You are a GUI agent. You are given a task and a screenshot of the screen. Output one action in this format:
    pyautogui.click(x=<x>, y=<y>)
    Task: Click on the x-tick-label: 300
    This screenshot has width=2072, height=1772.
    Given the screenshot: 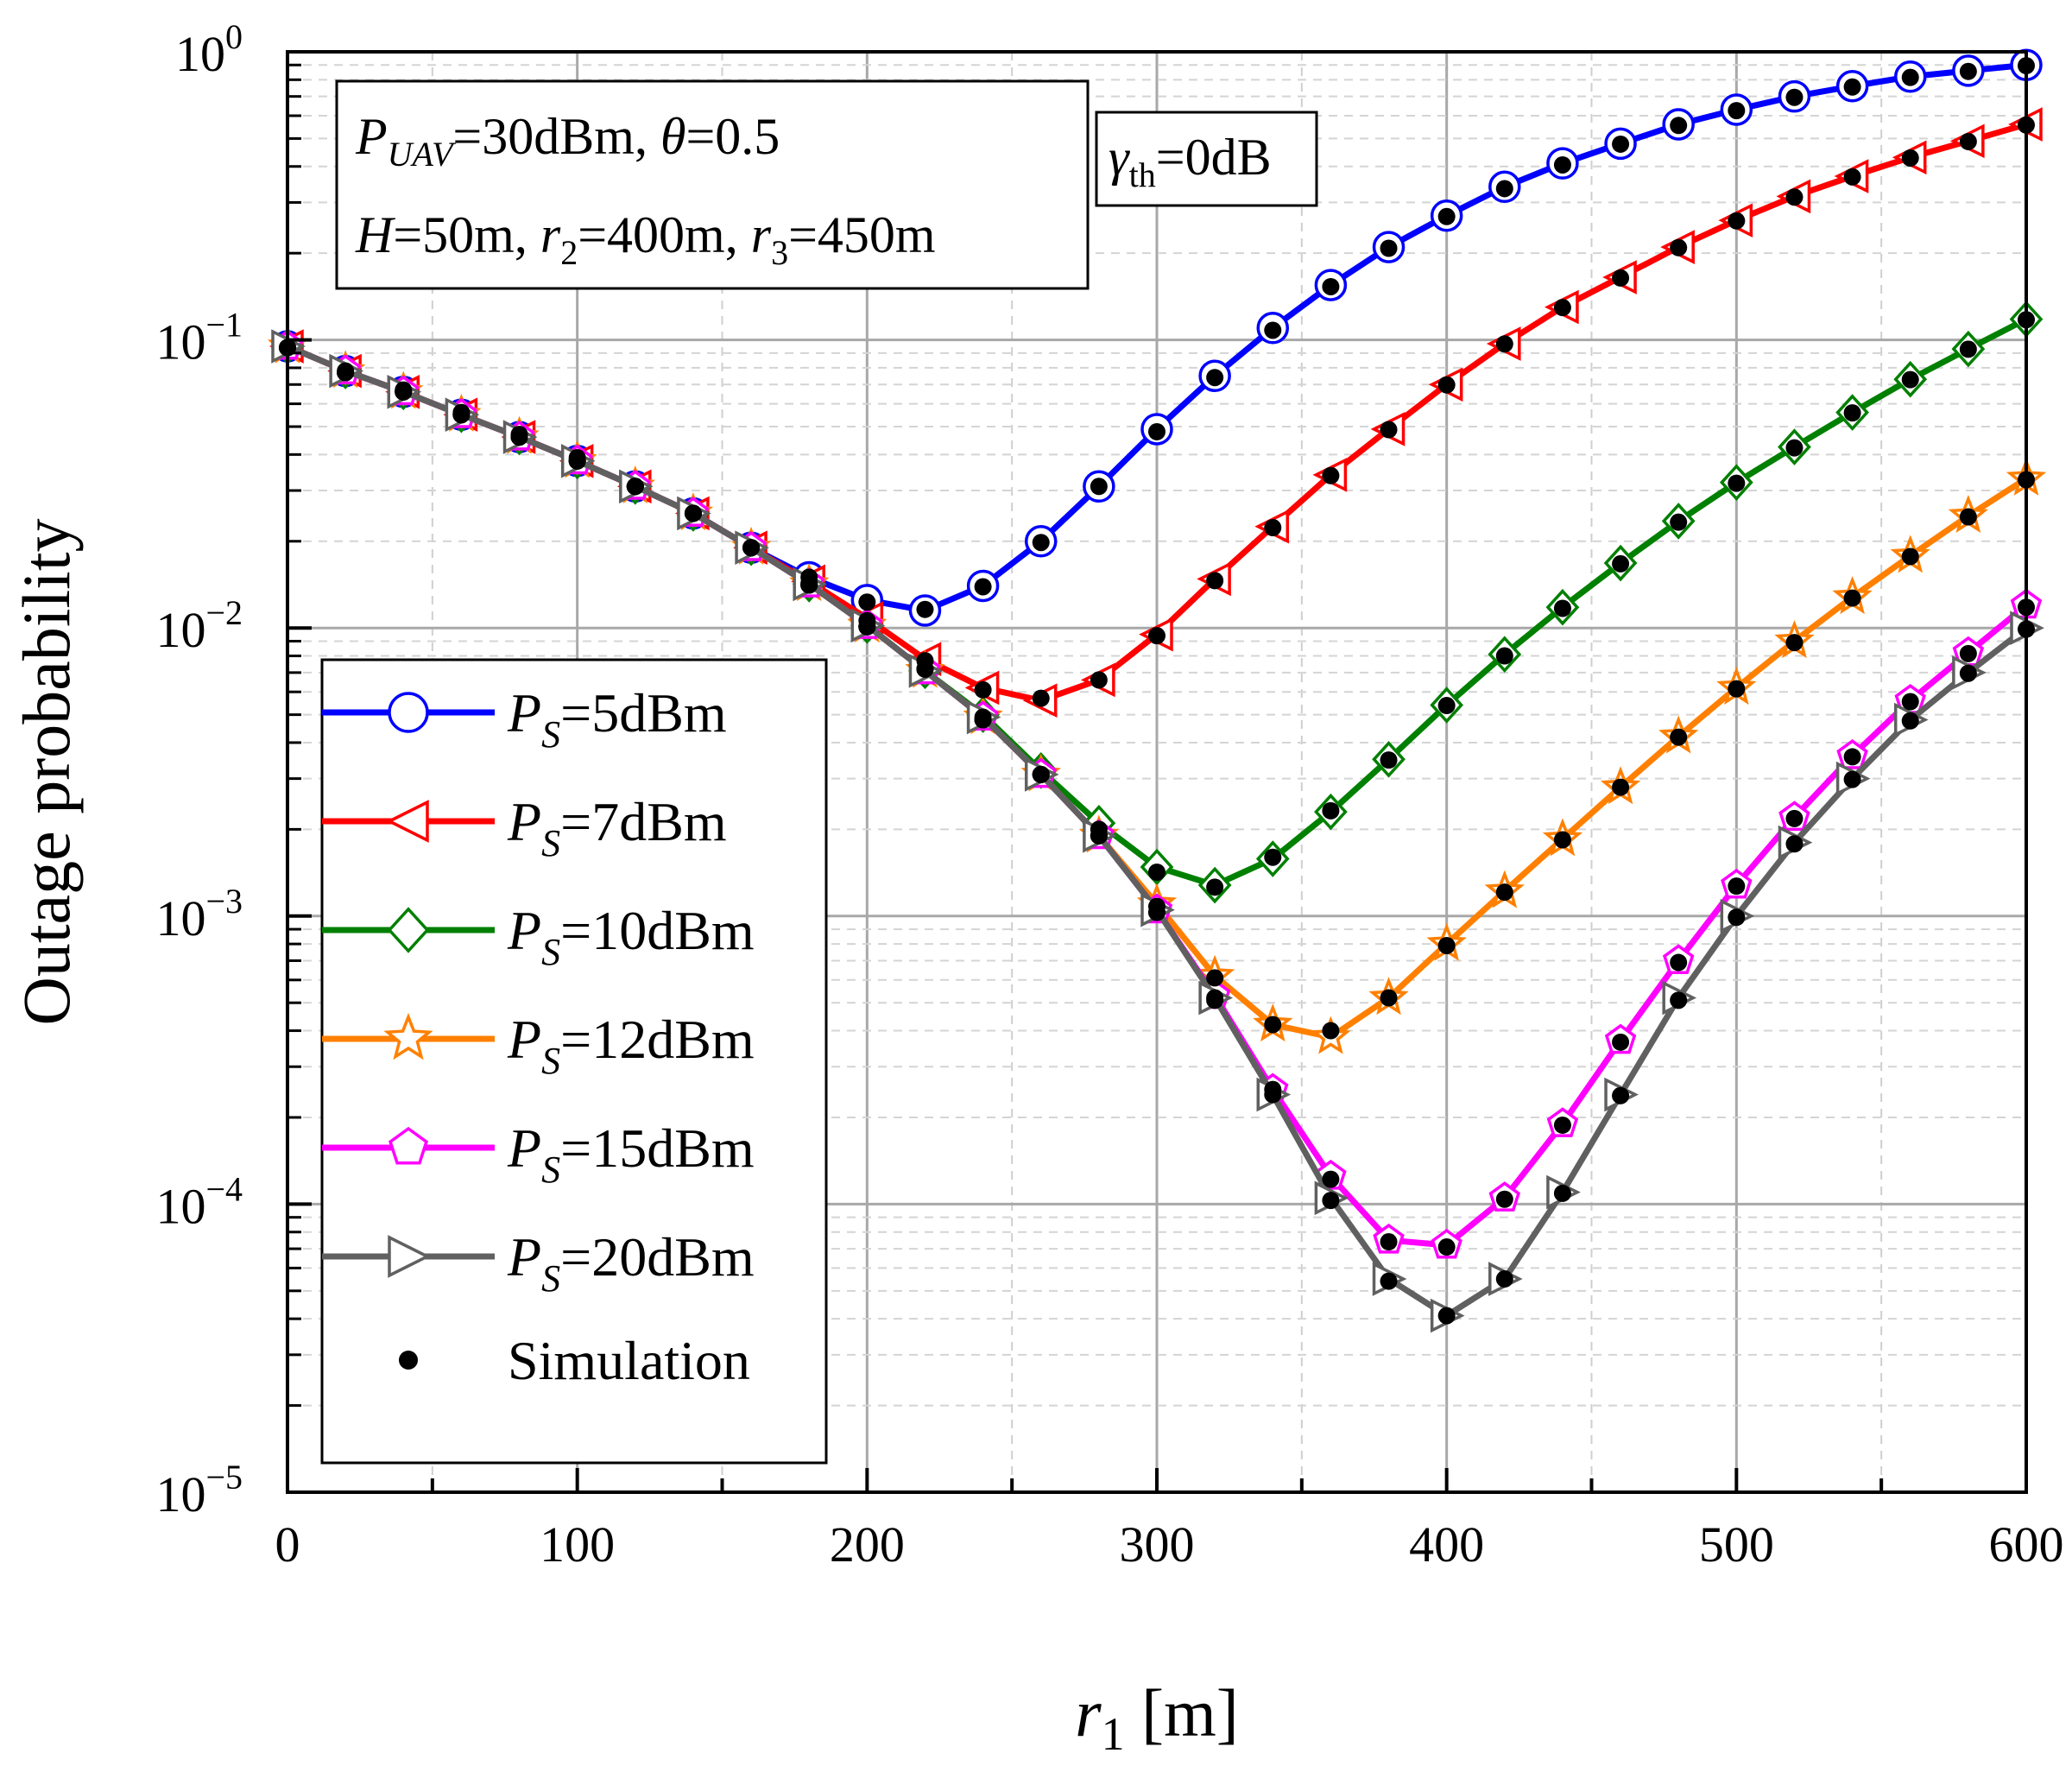 What is the action you would take?
    pyautogui.click(x=1157, y=1545)
    